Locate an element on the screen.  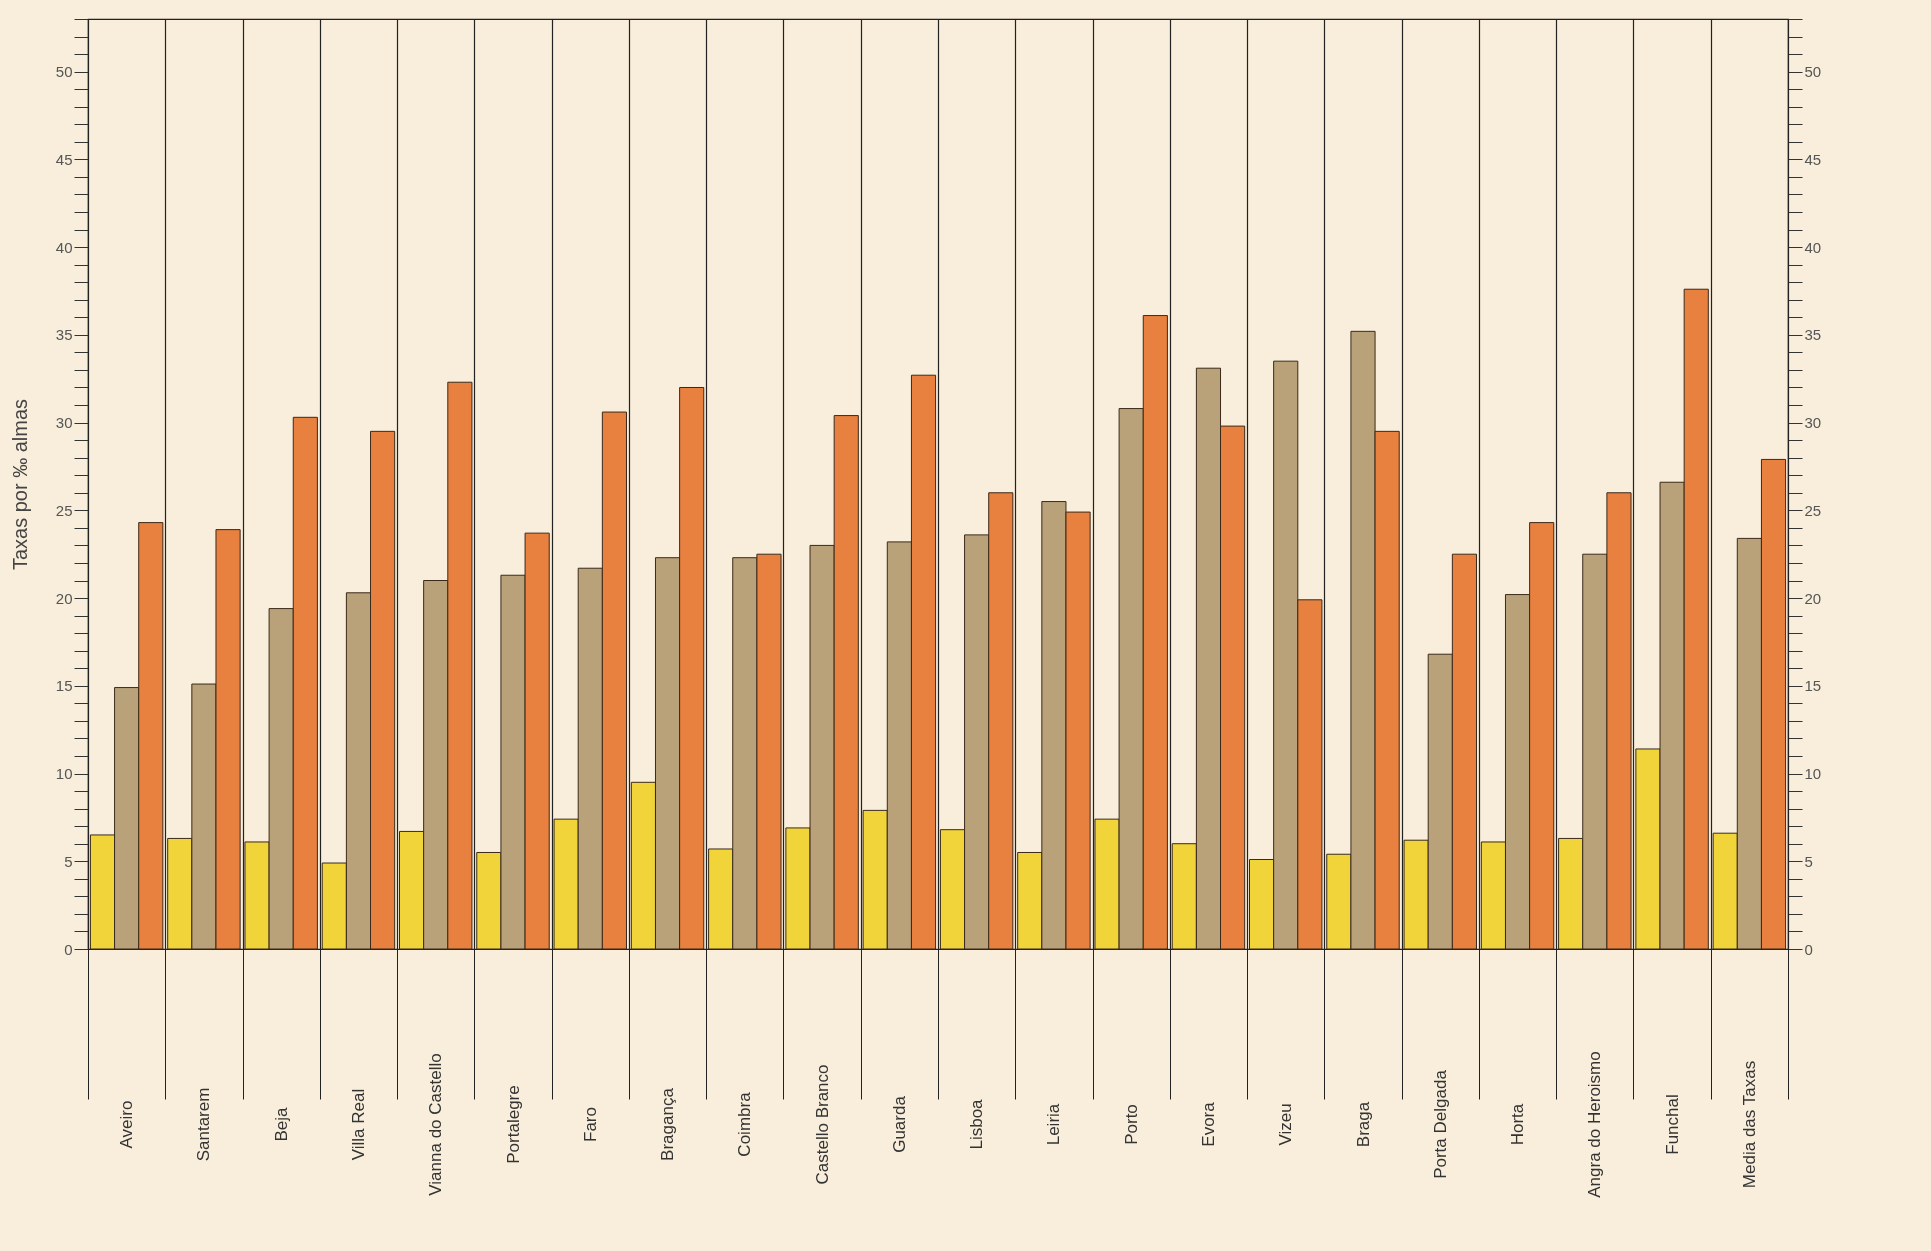
y2-tick-label: 10 is located at coordinates (1813, 774).